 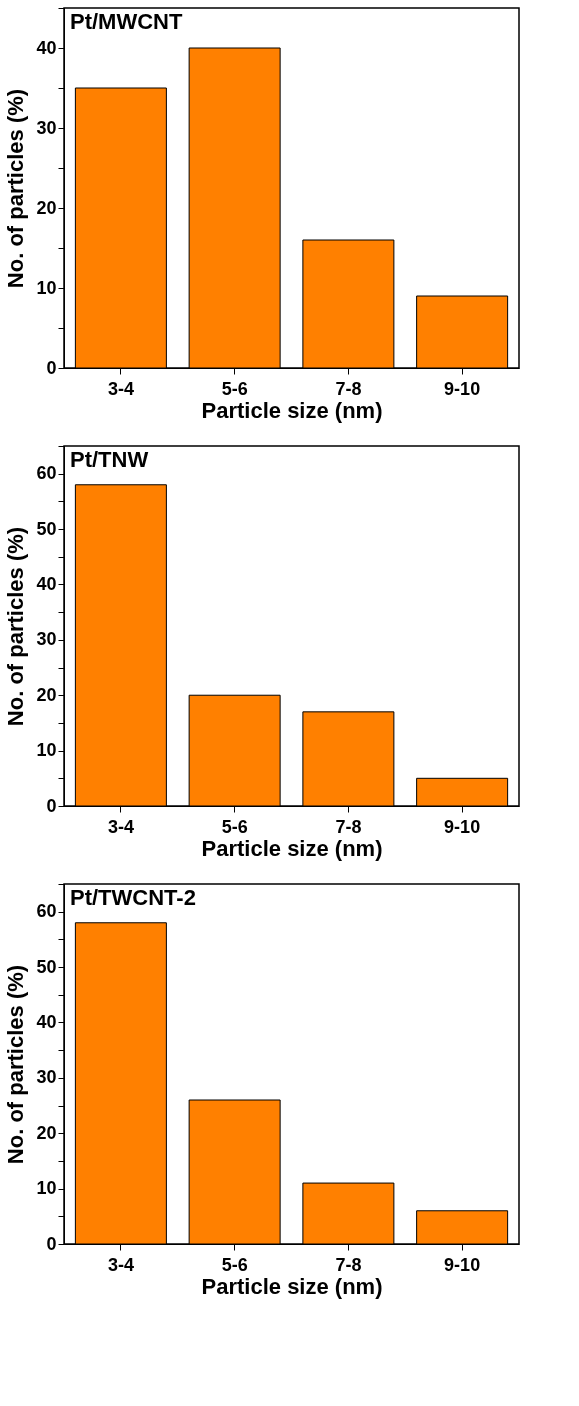 I want to click on chart-title: Pt/MWCNT, so click(x=126, y=21).